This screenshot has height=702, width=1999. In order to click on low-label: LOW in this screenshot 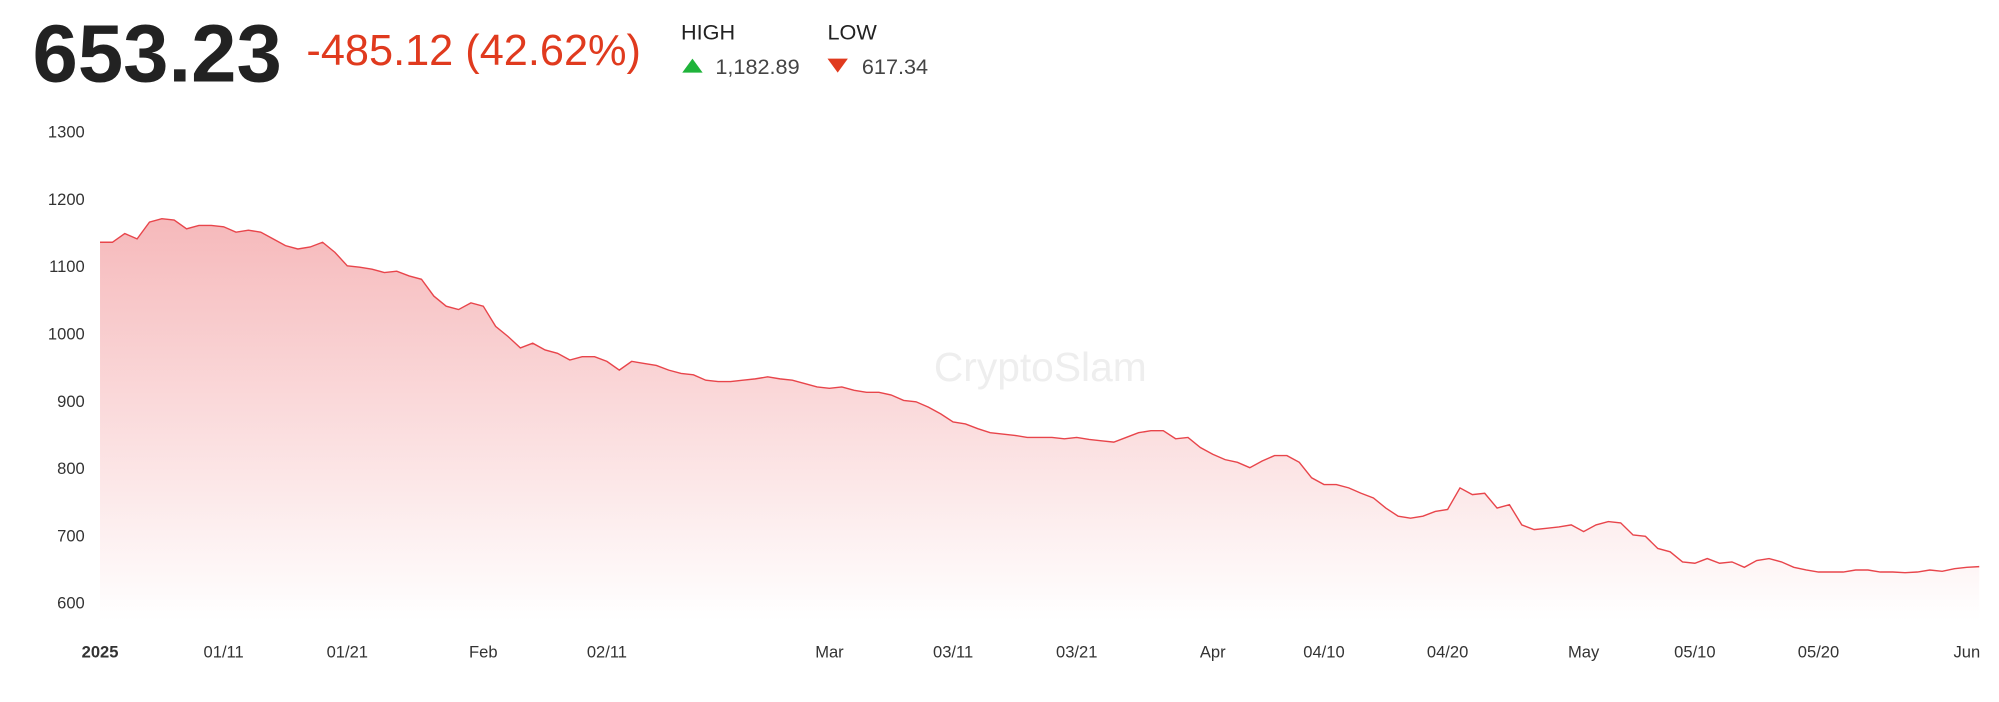, I will do `click(853, 31)`.